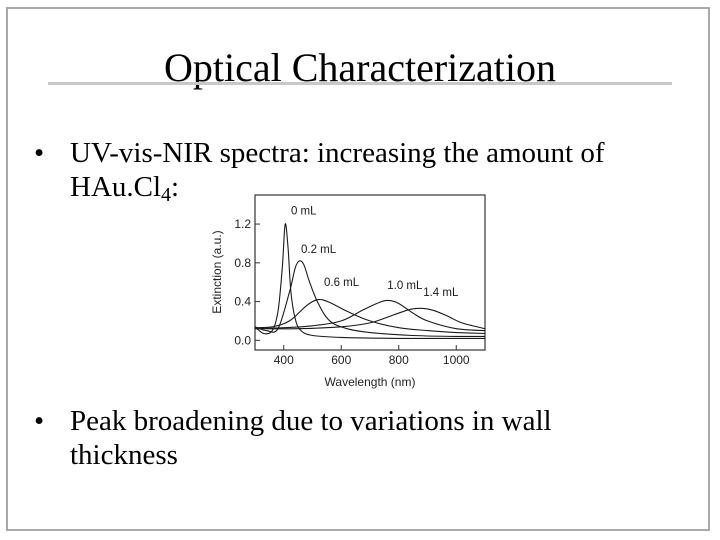  What do you see at coordinates (360, 83) in the screenshot?
I see `title-underline` at bounding box center [360, 83].